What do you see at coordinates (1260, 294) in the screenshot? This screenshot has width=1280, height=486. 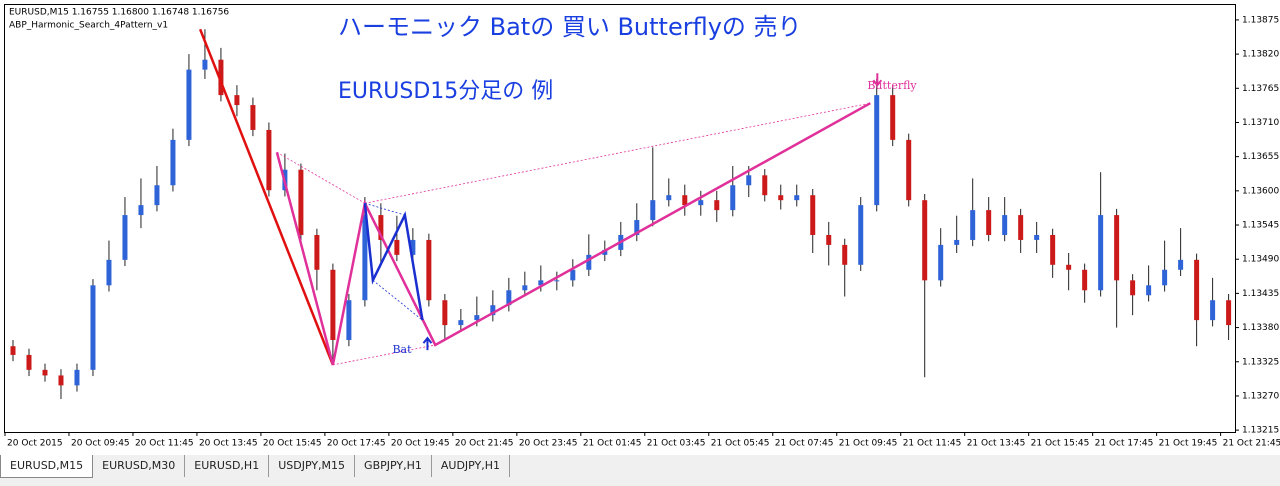 I see `y-tick-label: 1.13435` at bounding box center [1260, 294].